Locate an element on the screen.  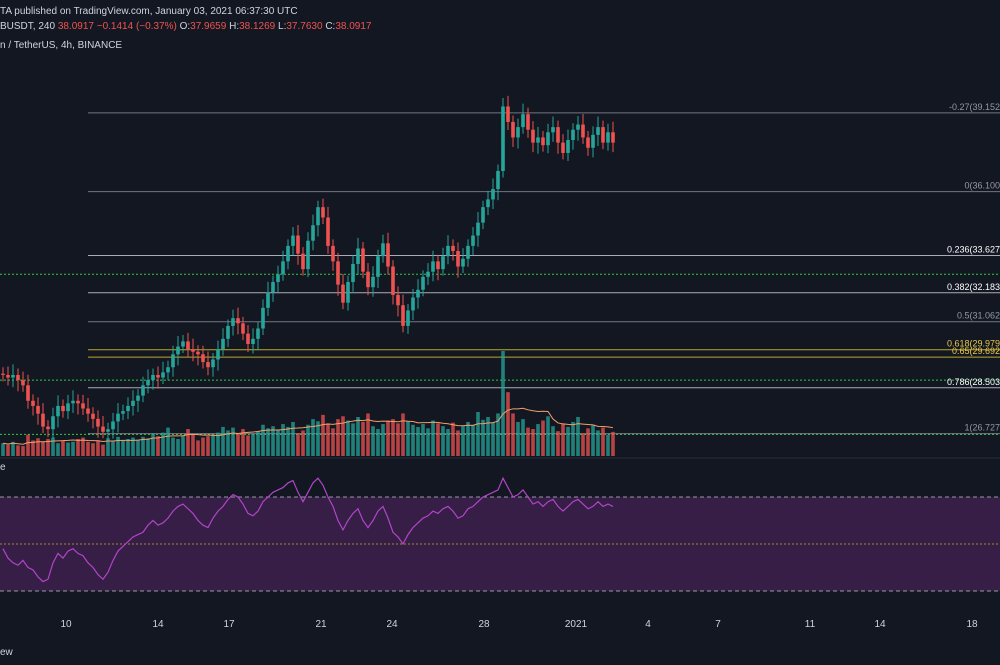
volume-ma-line is located at coordinates (308, 426).